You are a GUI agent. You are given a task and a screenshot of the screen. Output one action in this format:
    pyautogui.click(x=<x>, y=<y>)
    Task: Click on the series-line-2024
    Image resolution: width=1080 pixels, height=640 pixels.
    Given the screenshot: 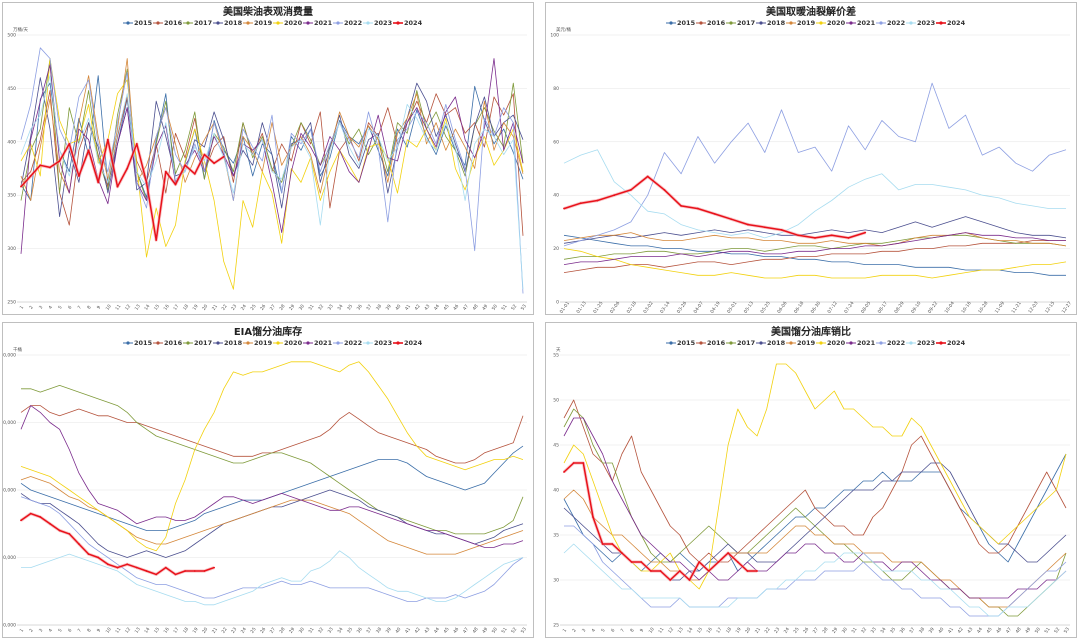 What is the action you would take?
    pyautogui.click(x=714, y=207)
    